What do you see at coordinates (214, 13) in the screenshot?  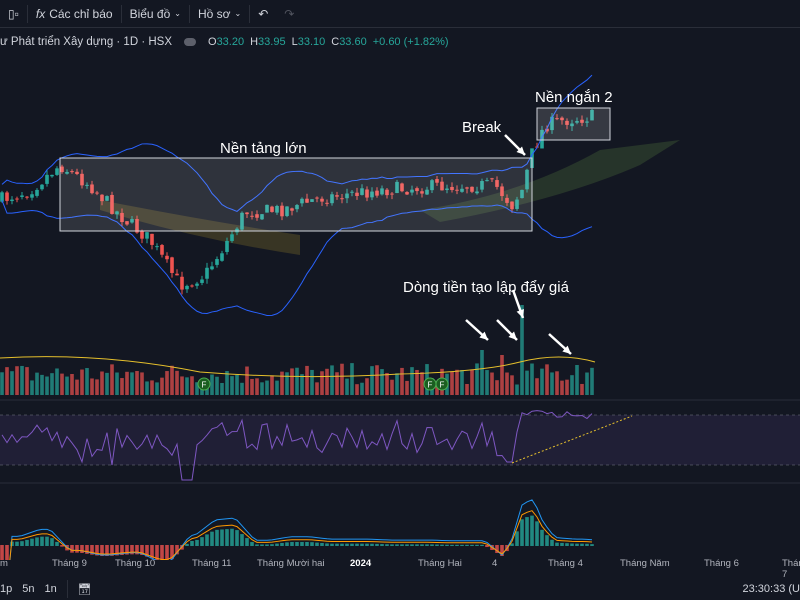 I see `profile-label: Hồ sơ` at bounding box center [214, 13].